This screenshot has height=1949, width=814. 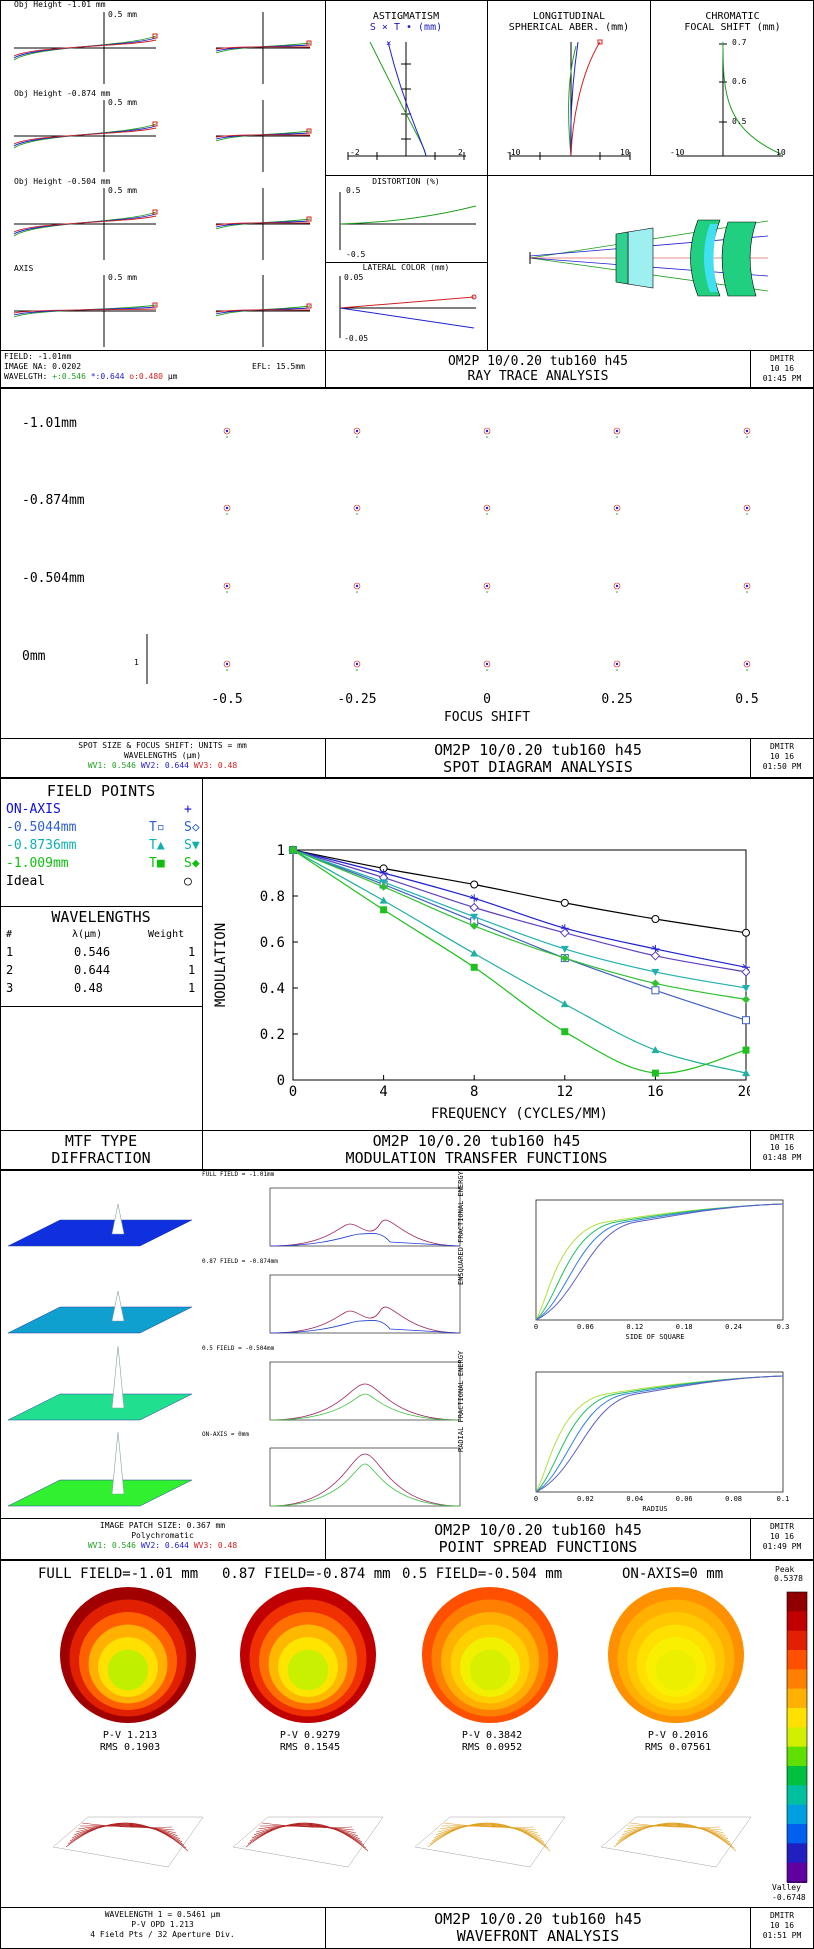 I want to click on mtf-y-tick-label: 0, so click(x=281, y=1081).